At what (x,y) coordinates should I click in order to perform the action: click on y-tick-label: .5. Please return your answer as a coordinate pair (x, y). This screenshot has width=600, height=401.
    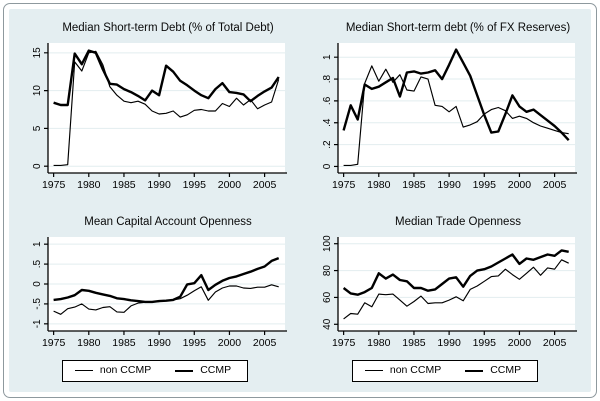
    Looking at the image, I should click on (37, 263).